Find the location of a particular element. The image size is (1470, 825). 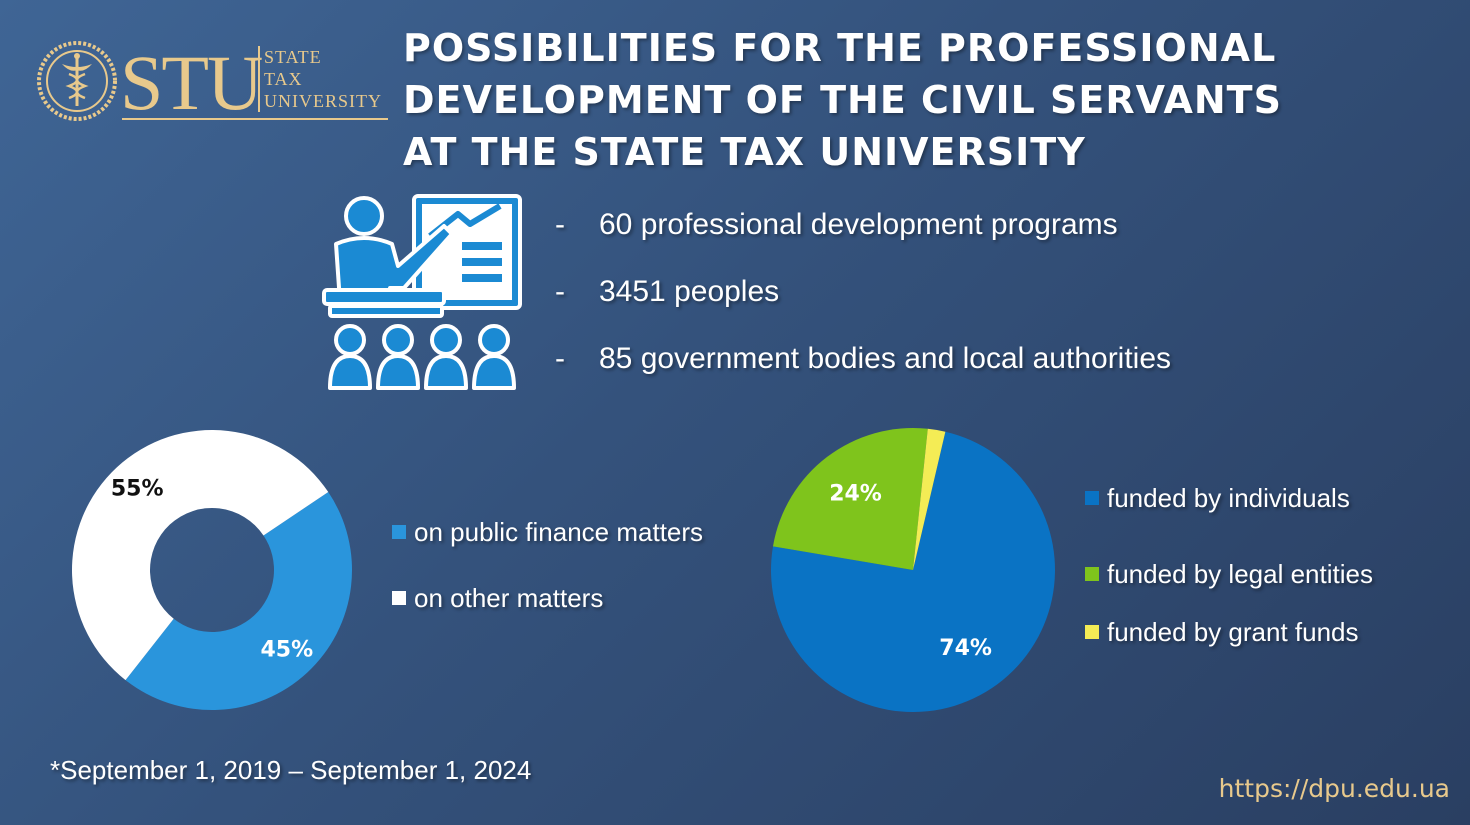

legend-item-individuals: funded by individuals is located at coordinates (1229, 498).